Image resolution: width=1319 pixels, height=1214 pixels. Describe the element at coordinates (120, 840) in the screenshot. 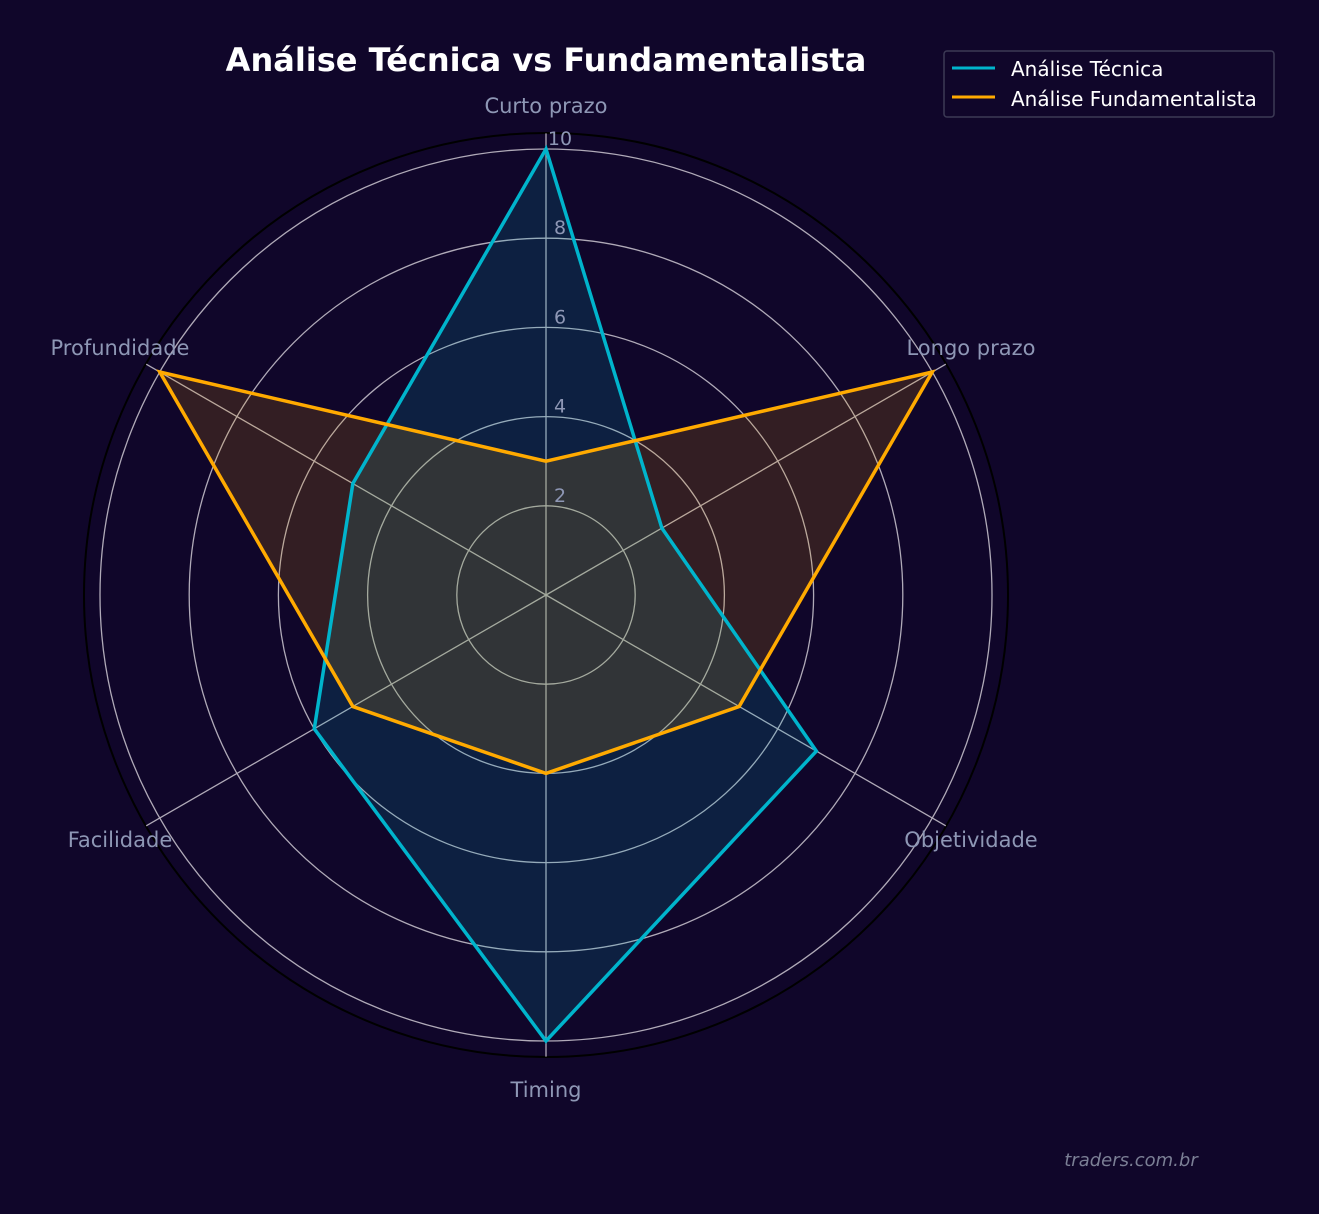

I see `category-label-4: Facilidade` at that location.